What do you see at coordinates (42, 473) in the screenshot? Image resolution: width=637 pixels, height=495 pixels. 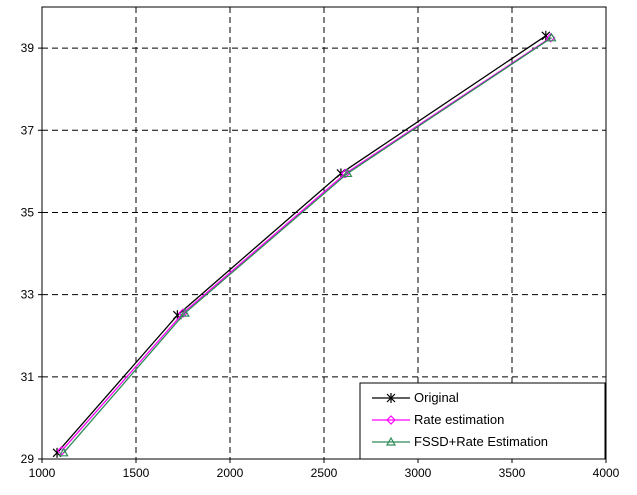 I see `x-tick-label: 1000` at bounding box center [42, 473].